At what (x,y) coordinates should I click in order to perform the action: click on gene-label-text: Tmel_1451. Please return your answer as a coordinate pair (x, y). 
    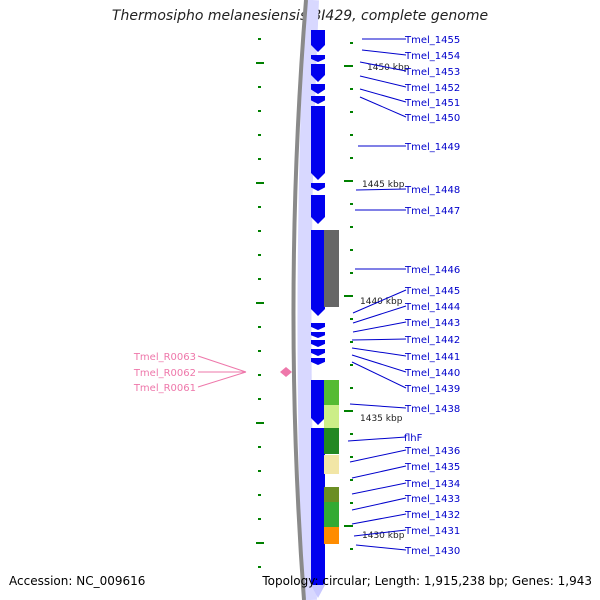
    Looking at the image, I should click on (432, 103).